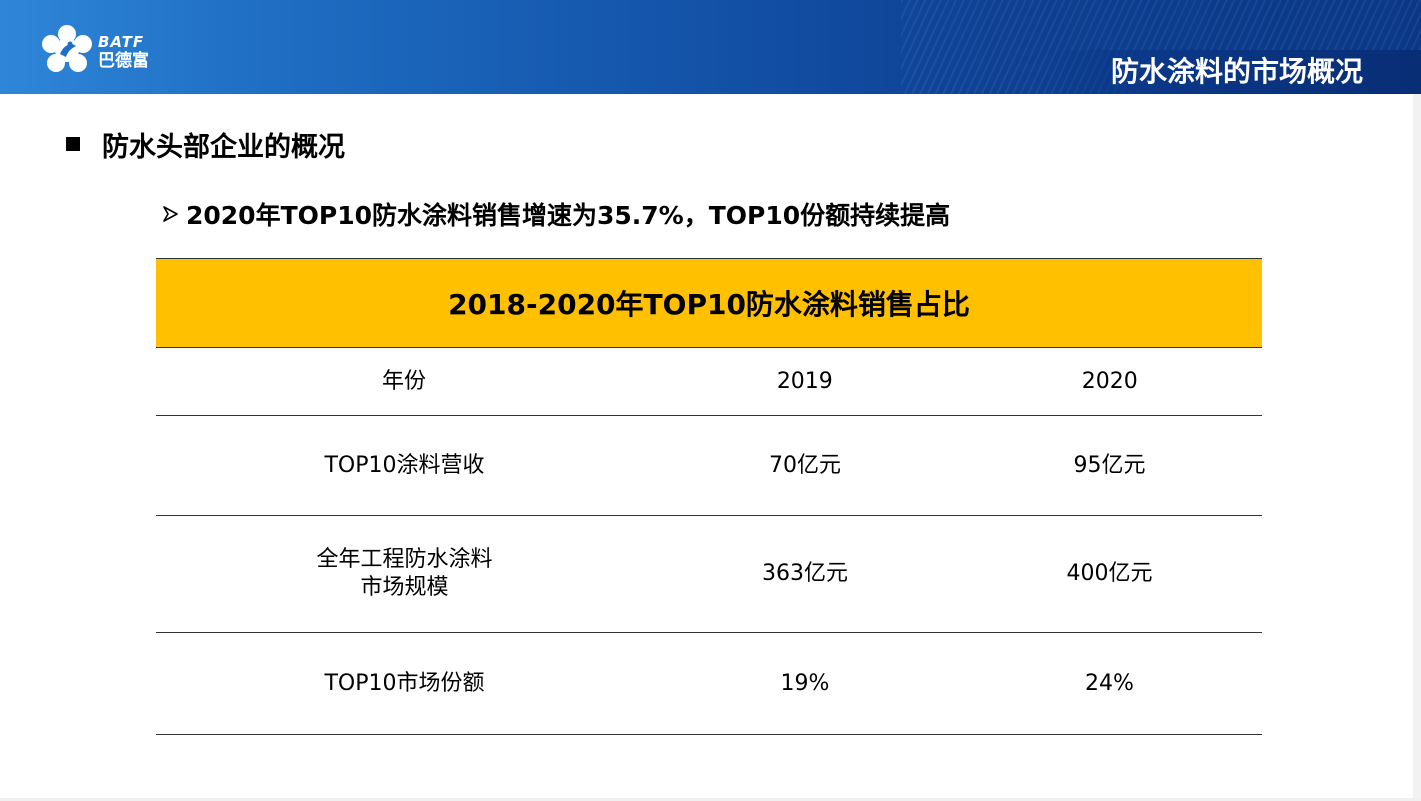  I want to click on header-banner: BATF 巴德富 防水涂料的市场概况, so click(710, 47).